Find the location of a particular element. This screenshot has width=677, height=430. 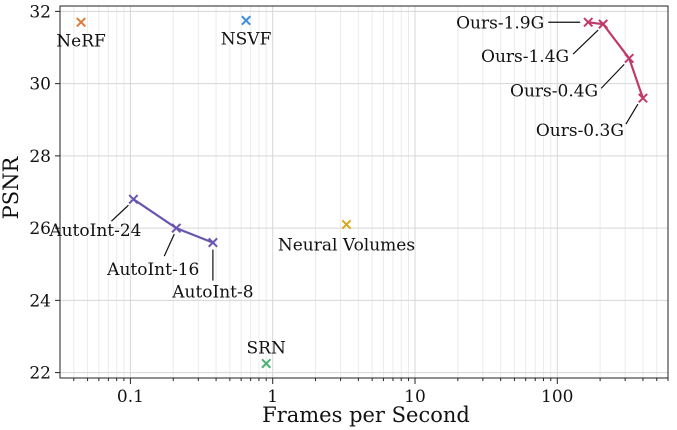

autoint-24-marker is located at coordinates (133, 199).